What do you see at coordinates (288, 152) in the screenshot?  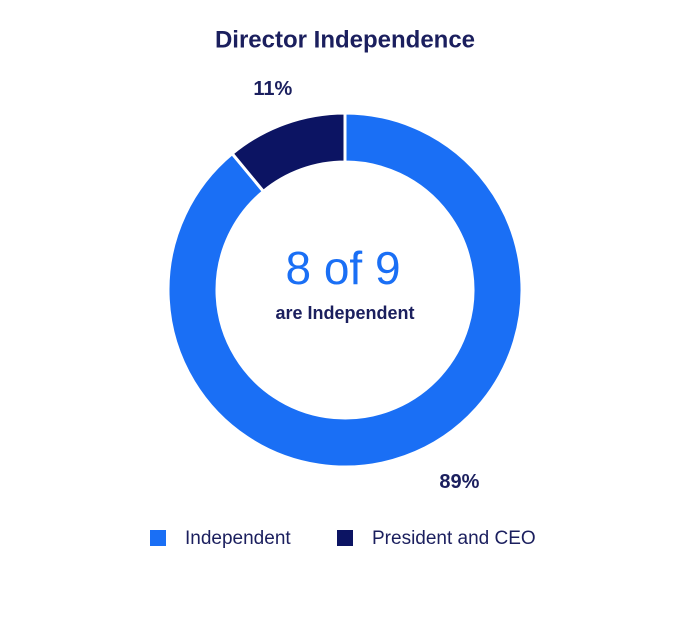 I see `donut-slice` at bounding box center [288, 152].